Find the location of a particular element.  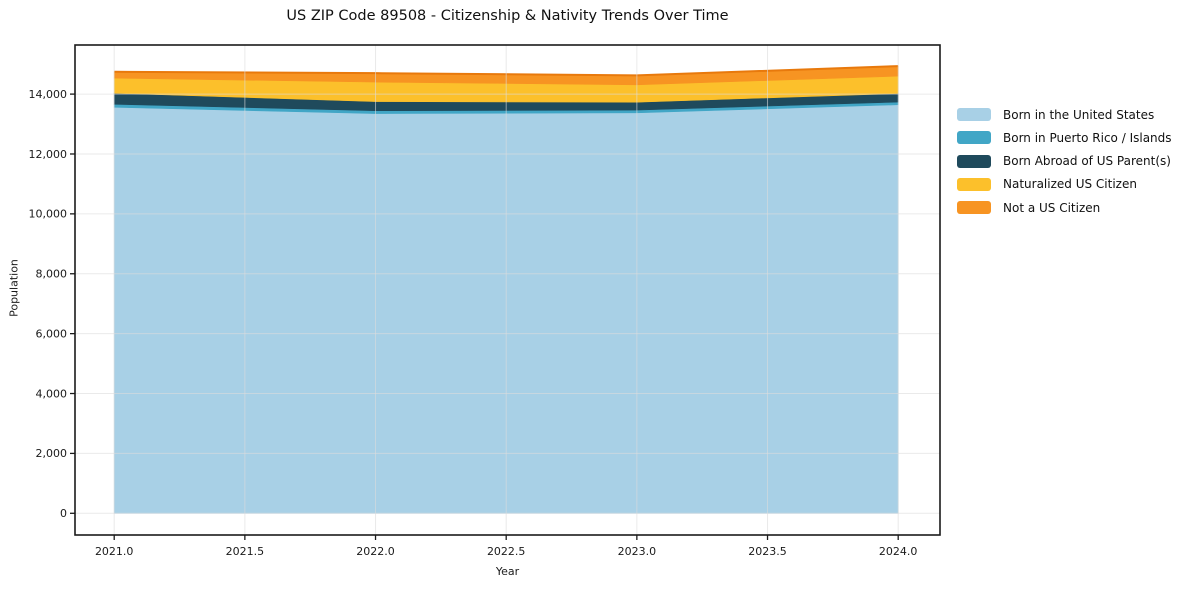

legend-label: Not a US Citizen is located at coordinates (1052, 207).